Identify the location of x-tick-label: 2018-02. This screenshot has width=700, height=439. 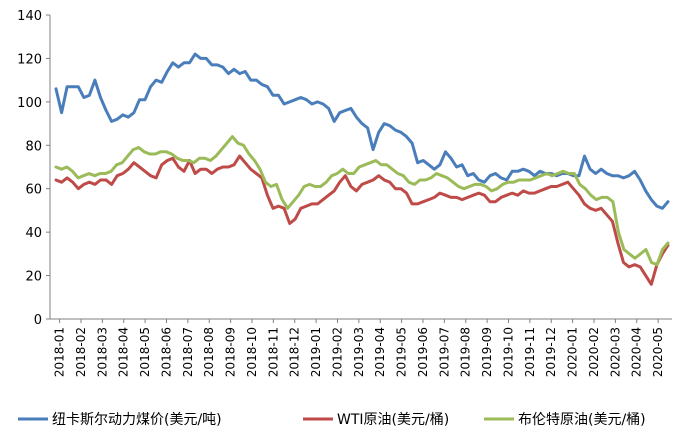
(81, 352).